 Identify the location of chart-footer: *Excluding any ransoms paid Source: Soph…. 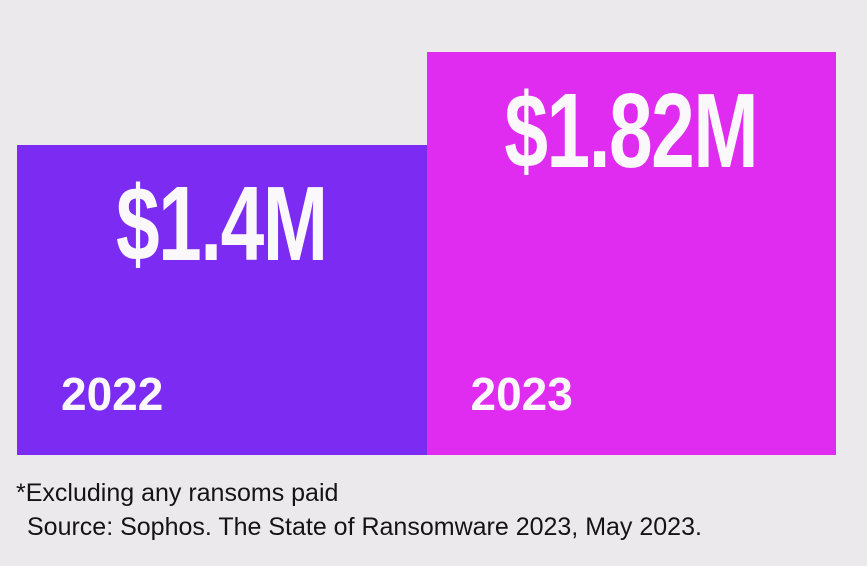
(359, 510).